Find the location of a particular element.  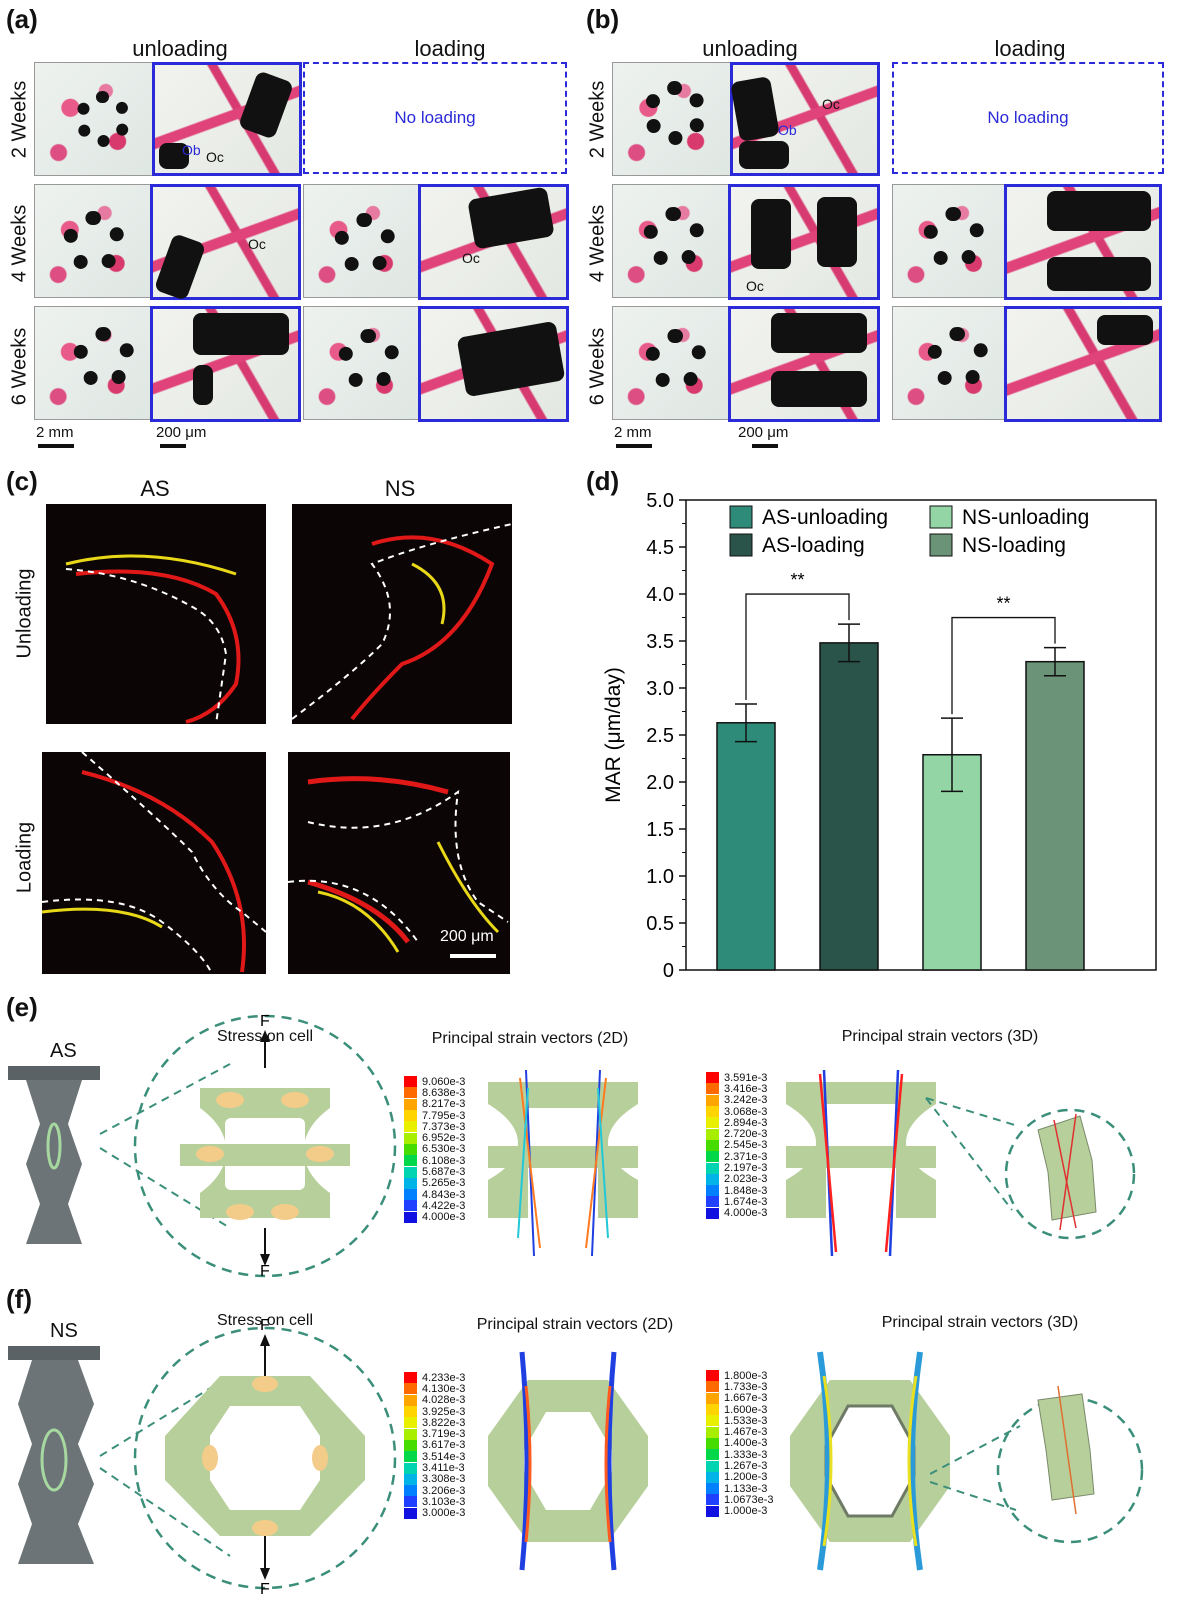

color-scale-label: 4.233e-3 is located at coordinates (444, 1377).